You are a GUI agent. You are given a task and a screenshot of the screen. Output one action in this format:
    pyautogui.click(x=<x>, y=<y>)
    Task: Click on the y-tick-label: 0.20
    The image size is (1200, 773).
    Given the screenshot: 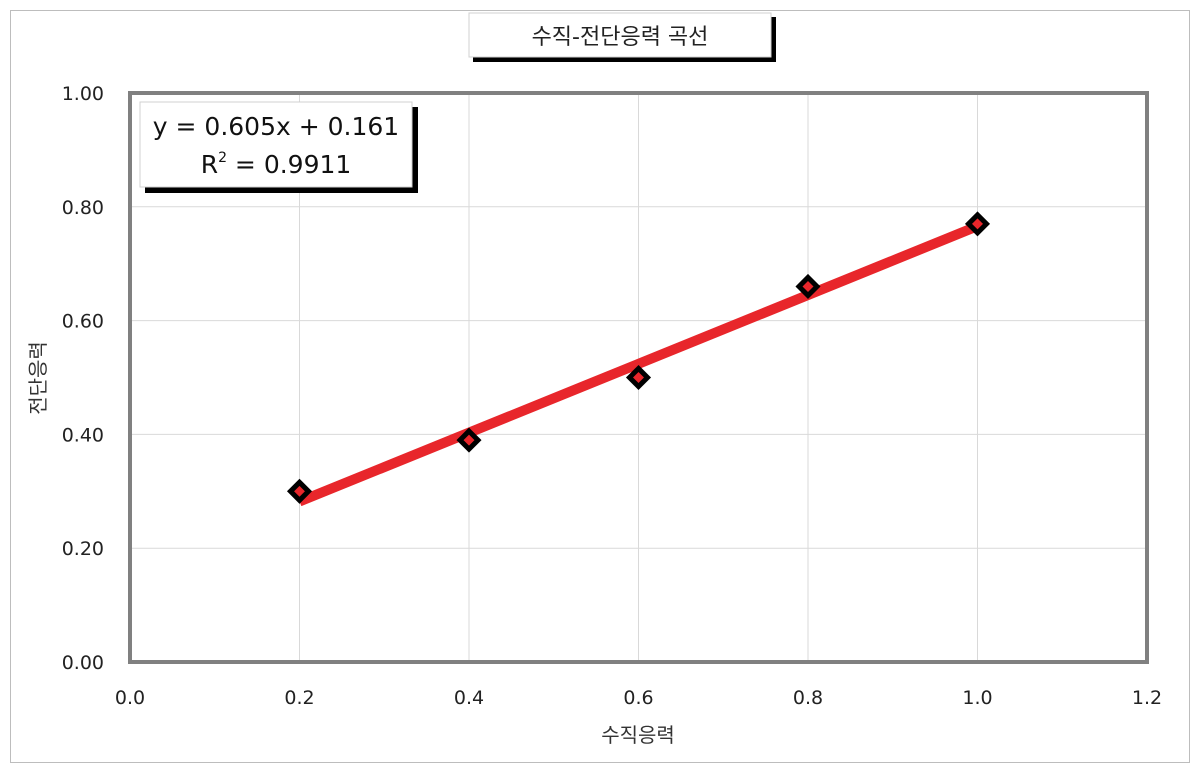 What is the action you would take?
    pyautogui.click(x=83, y=549)
    